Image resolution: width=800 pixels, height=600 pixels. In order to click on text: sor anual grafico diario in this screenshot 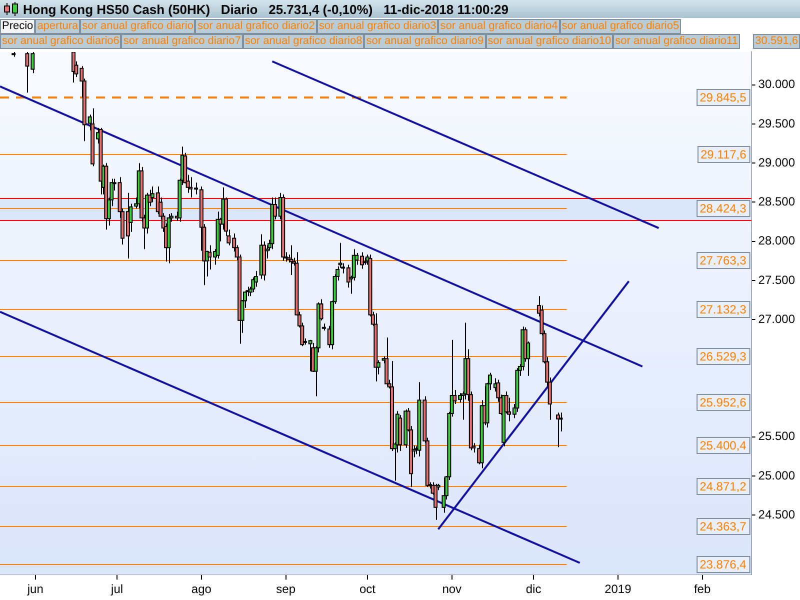, I will do `click(138, 26)`.